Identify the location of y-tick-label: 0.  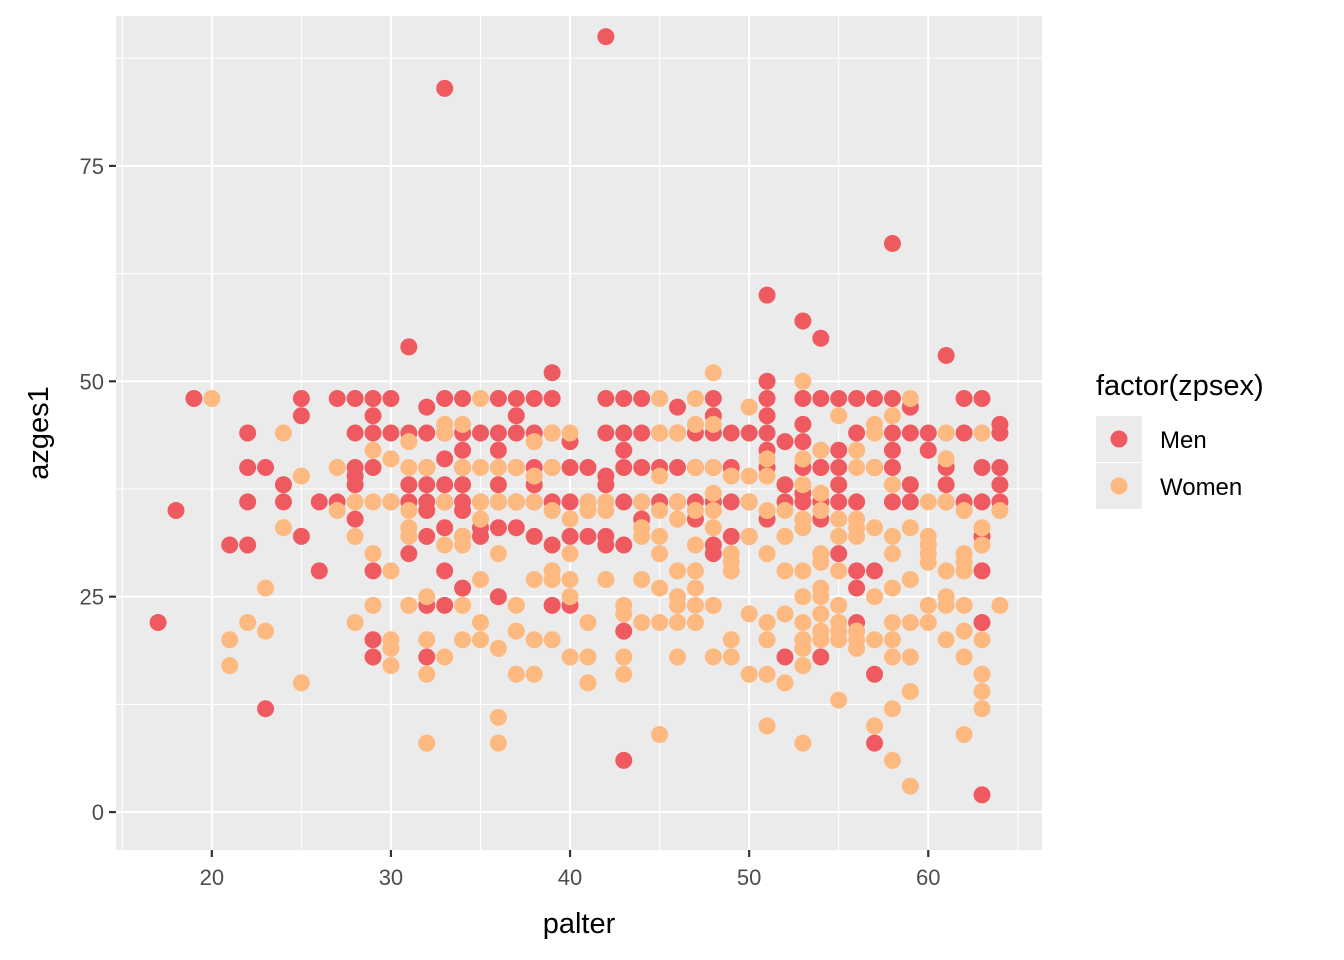
(98, 812).